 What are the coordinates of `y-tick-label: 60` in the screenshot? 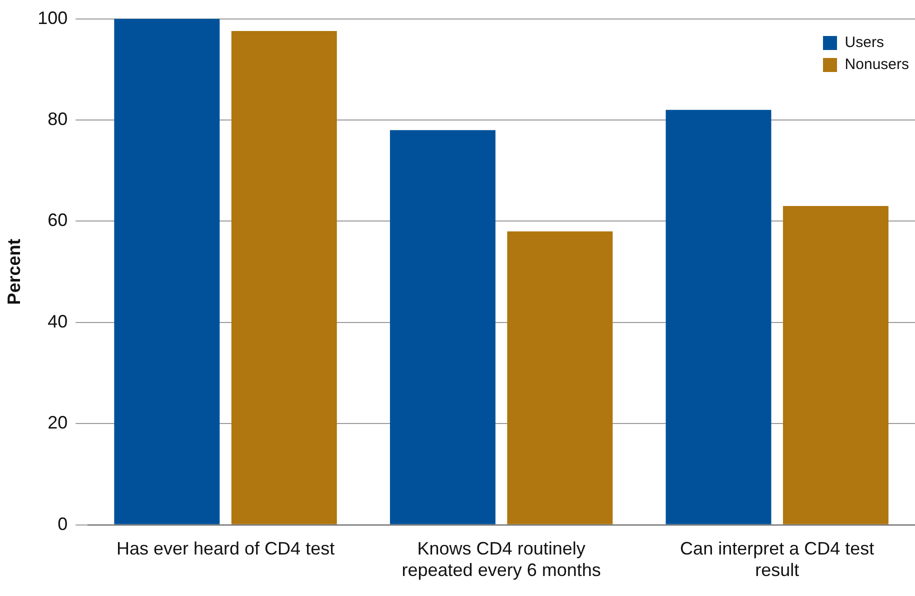 It's located at (58, 220).